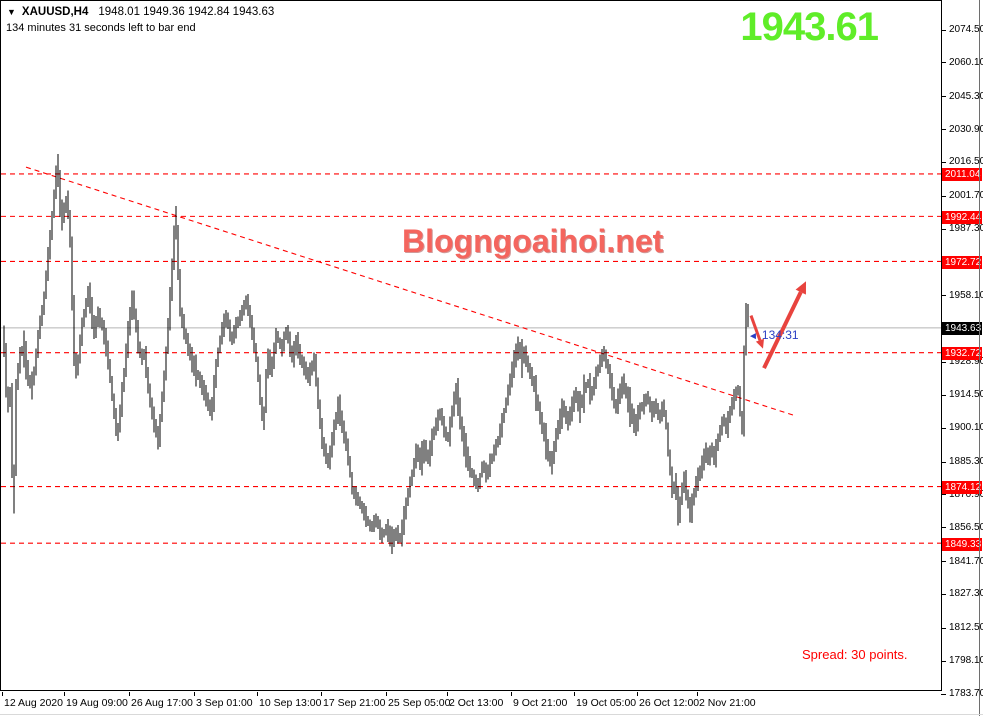  I want to click on price-tick-label: 2060.10, so click(966, 62).